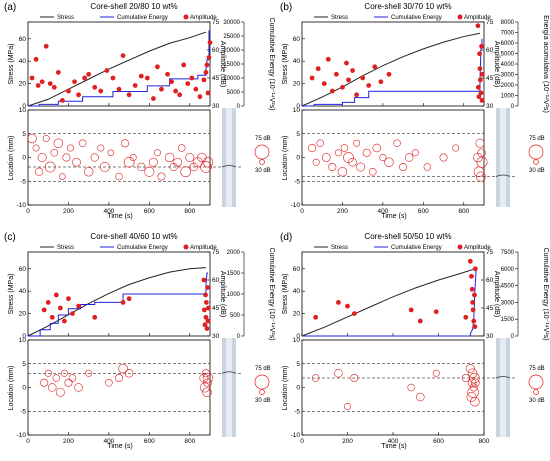  Describe the element at coordinates (508, 23) in the screenshot. I see `energy-tick-label: 8000` at that location.